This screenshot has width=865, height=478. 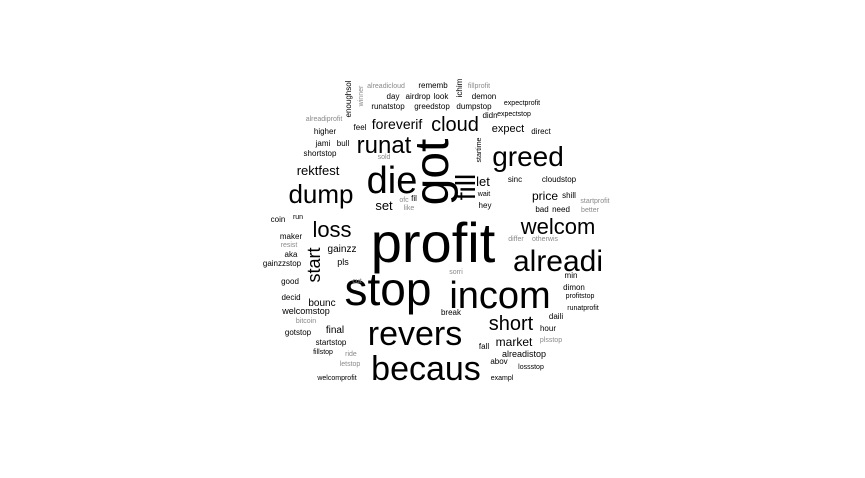 What do you see at coordinates (531, 367) in the screenshot?
I see `cloud-word: lossstop` at bounding box center [531, 367].